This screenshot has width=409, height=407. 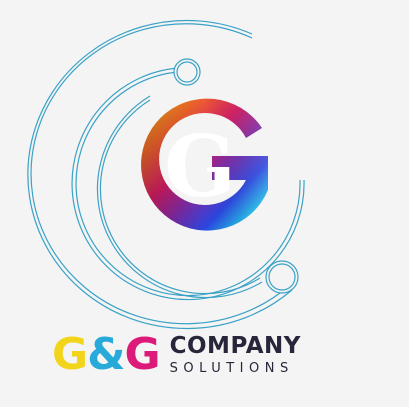 What do you see at coordinates (142, 354) in the screenshot?
I see `brand-initial-second: G` at bounding box center [142, 354].